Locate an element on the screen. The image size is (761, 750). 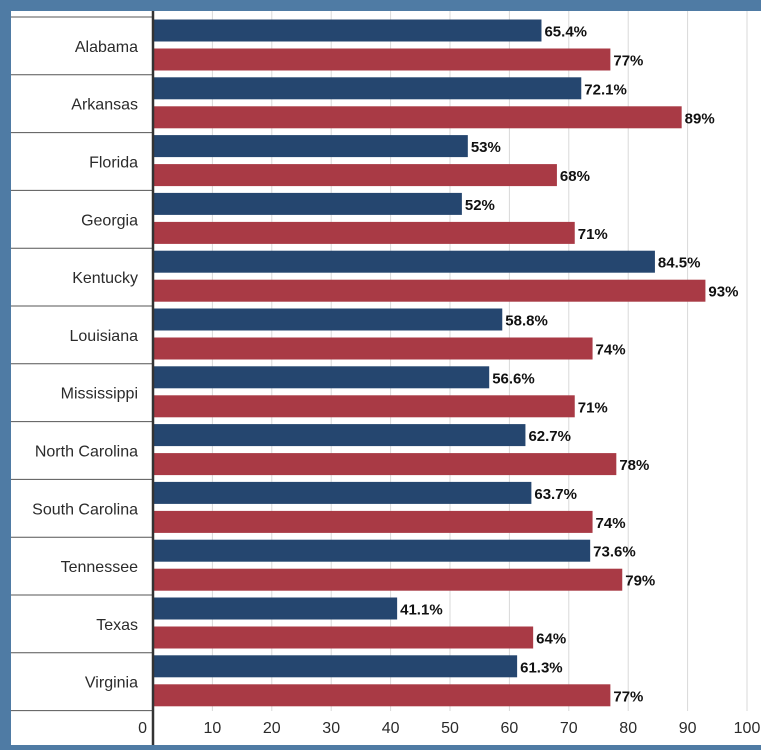
data-label: 72.1% is located at coordinates (605, 89).